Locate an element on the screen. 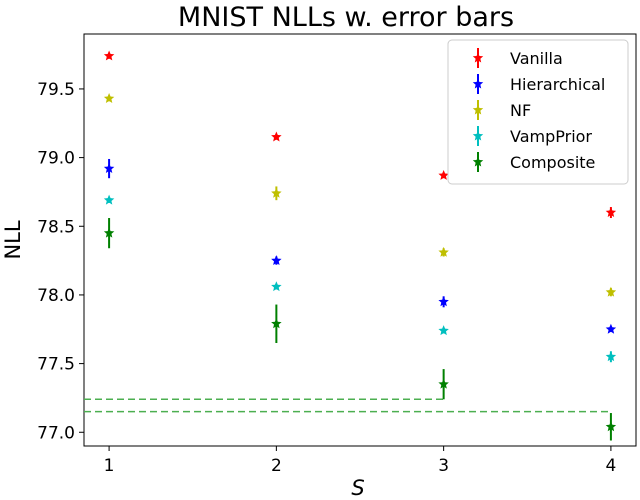 Image resolution: width=640 pixels, height=500 pixels. composite-legend-marker is located at coordinates (478, 161).